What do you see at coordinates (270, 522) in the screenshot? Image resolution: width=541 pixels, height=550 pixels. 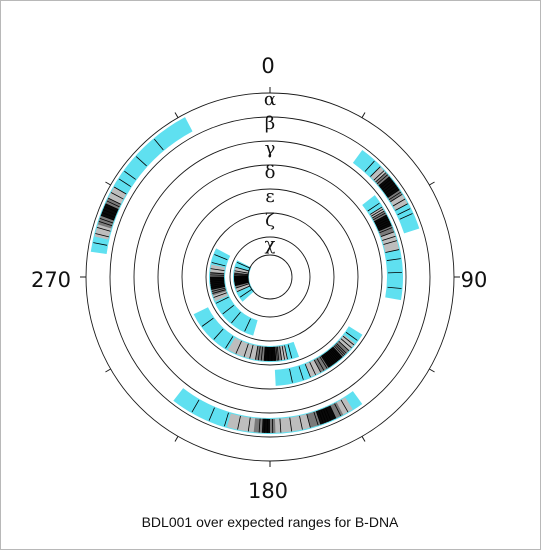 I see `chart-caption: BDL001 over expected ranges for B-DNA` at bounding box center [270, 522].